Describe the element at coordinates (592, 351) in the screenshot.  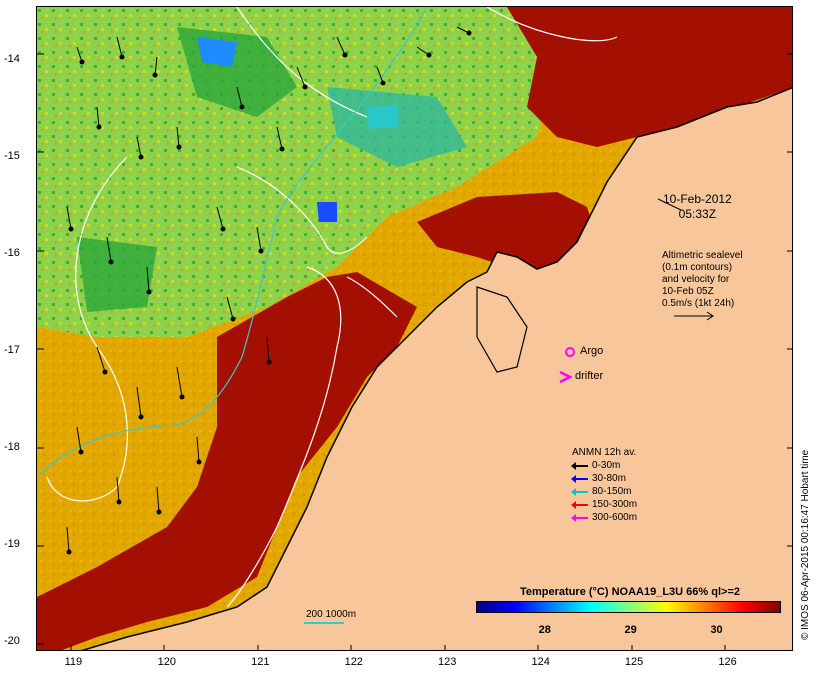
I see `argo-legend-label: Argo` at that location.